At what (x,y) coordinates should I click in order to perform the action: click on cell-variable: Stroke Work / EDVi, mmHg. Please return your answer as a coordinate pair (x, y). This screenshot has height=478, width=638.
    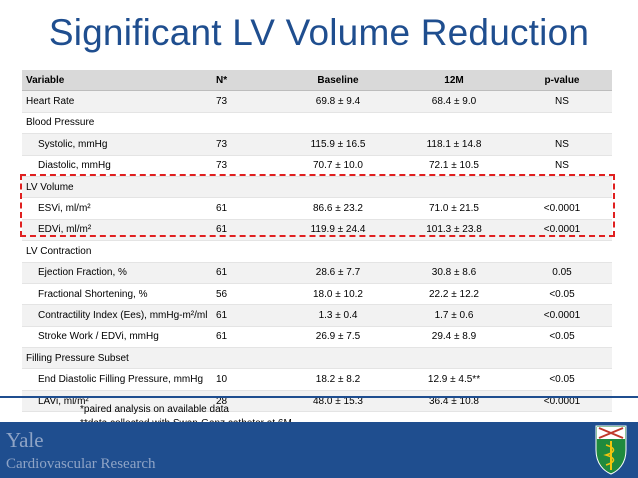
    Looking at the image, I should click on (117, 337).